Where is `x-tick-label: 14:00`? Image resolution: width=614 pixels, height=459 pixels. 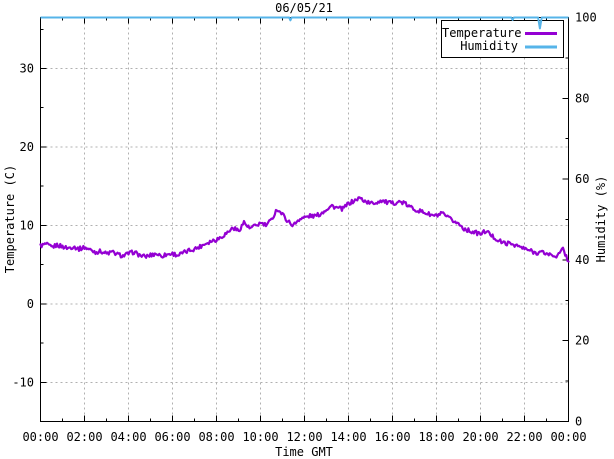 x-tick-label: 14:00 is located at coordinates (348, 437).